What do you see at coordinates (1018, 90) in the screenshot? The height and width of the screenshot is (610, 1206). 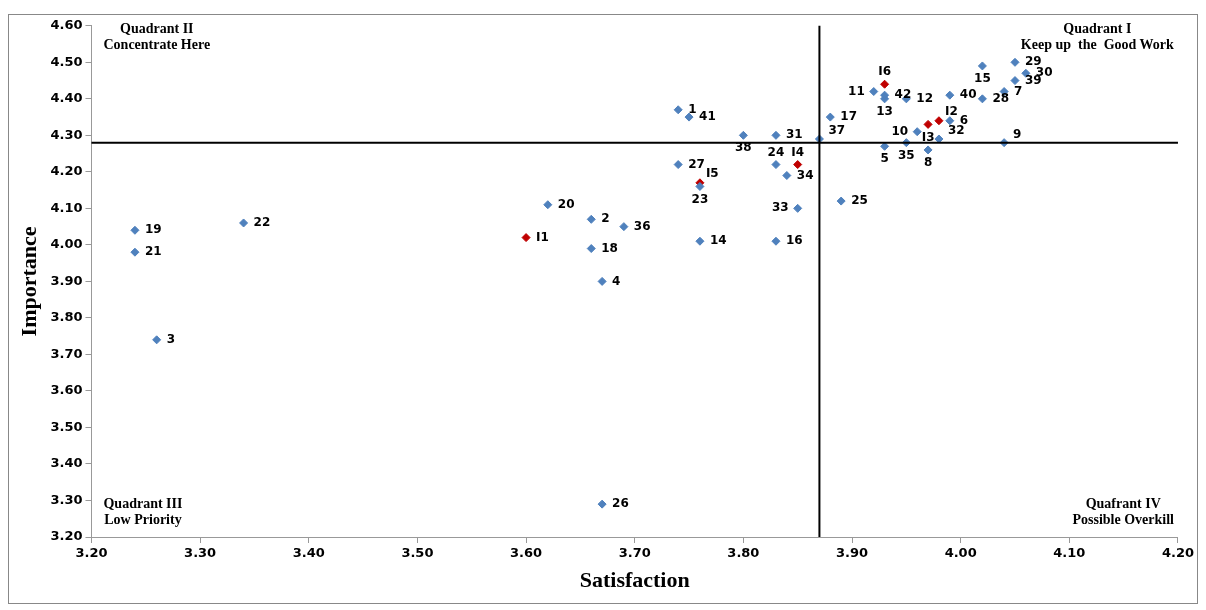 I see `annotation: 7` at bounding box center [1018, 90].